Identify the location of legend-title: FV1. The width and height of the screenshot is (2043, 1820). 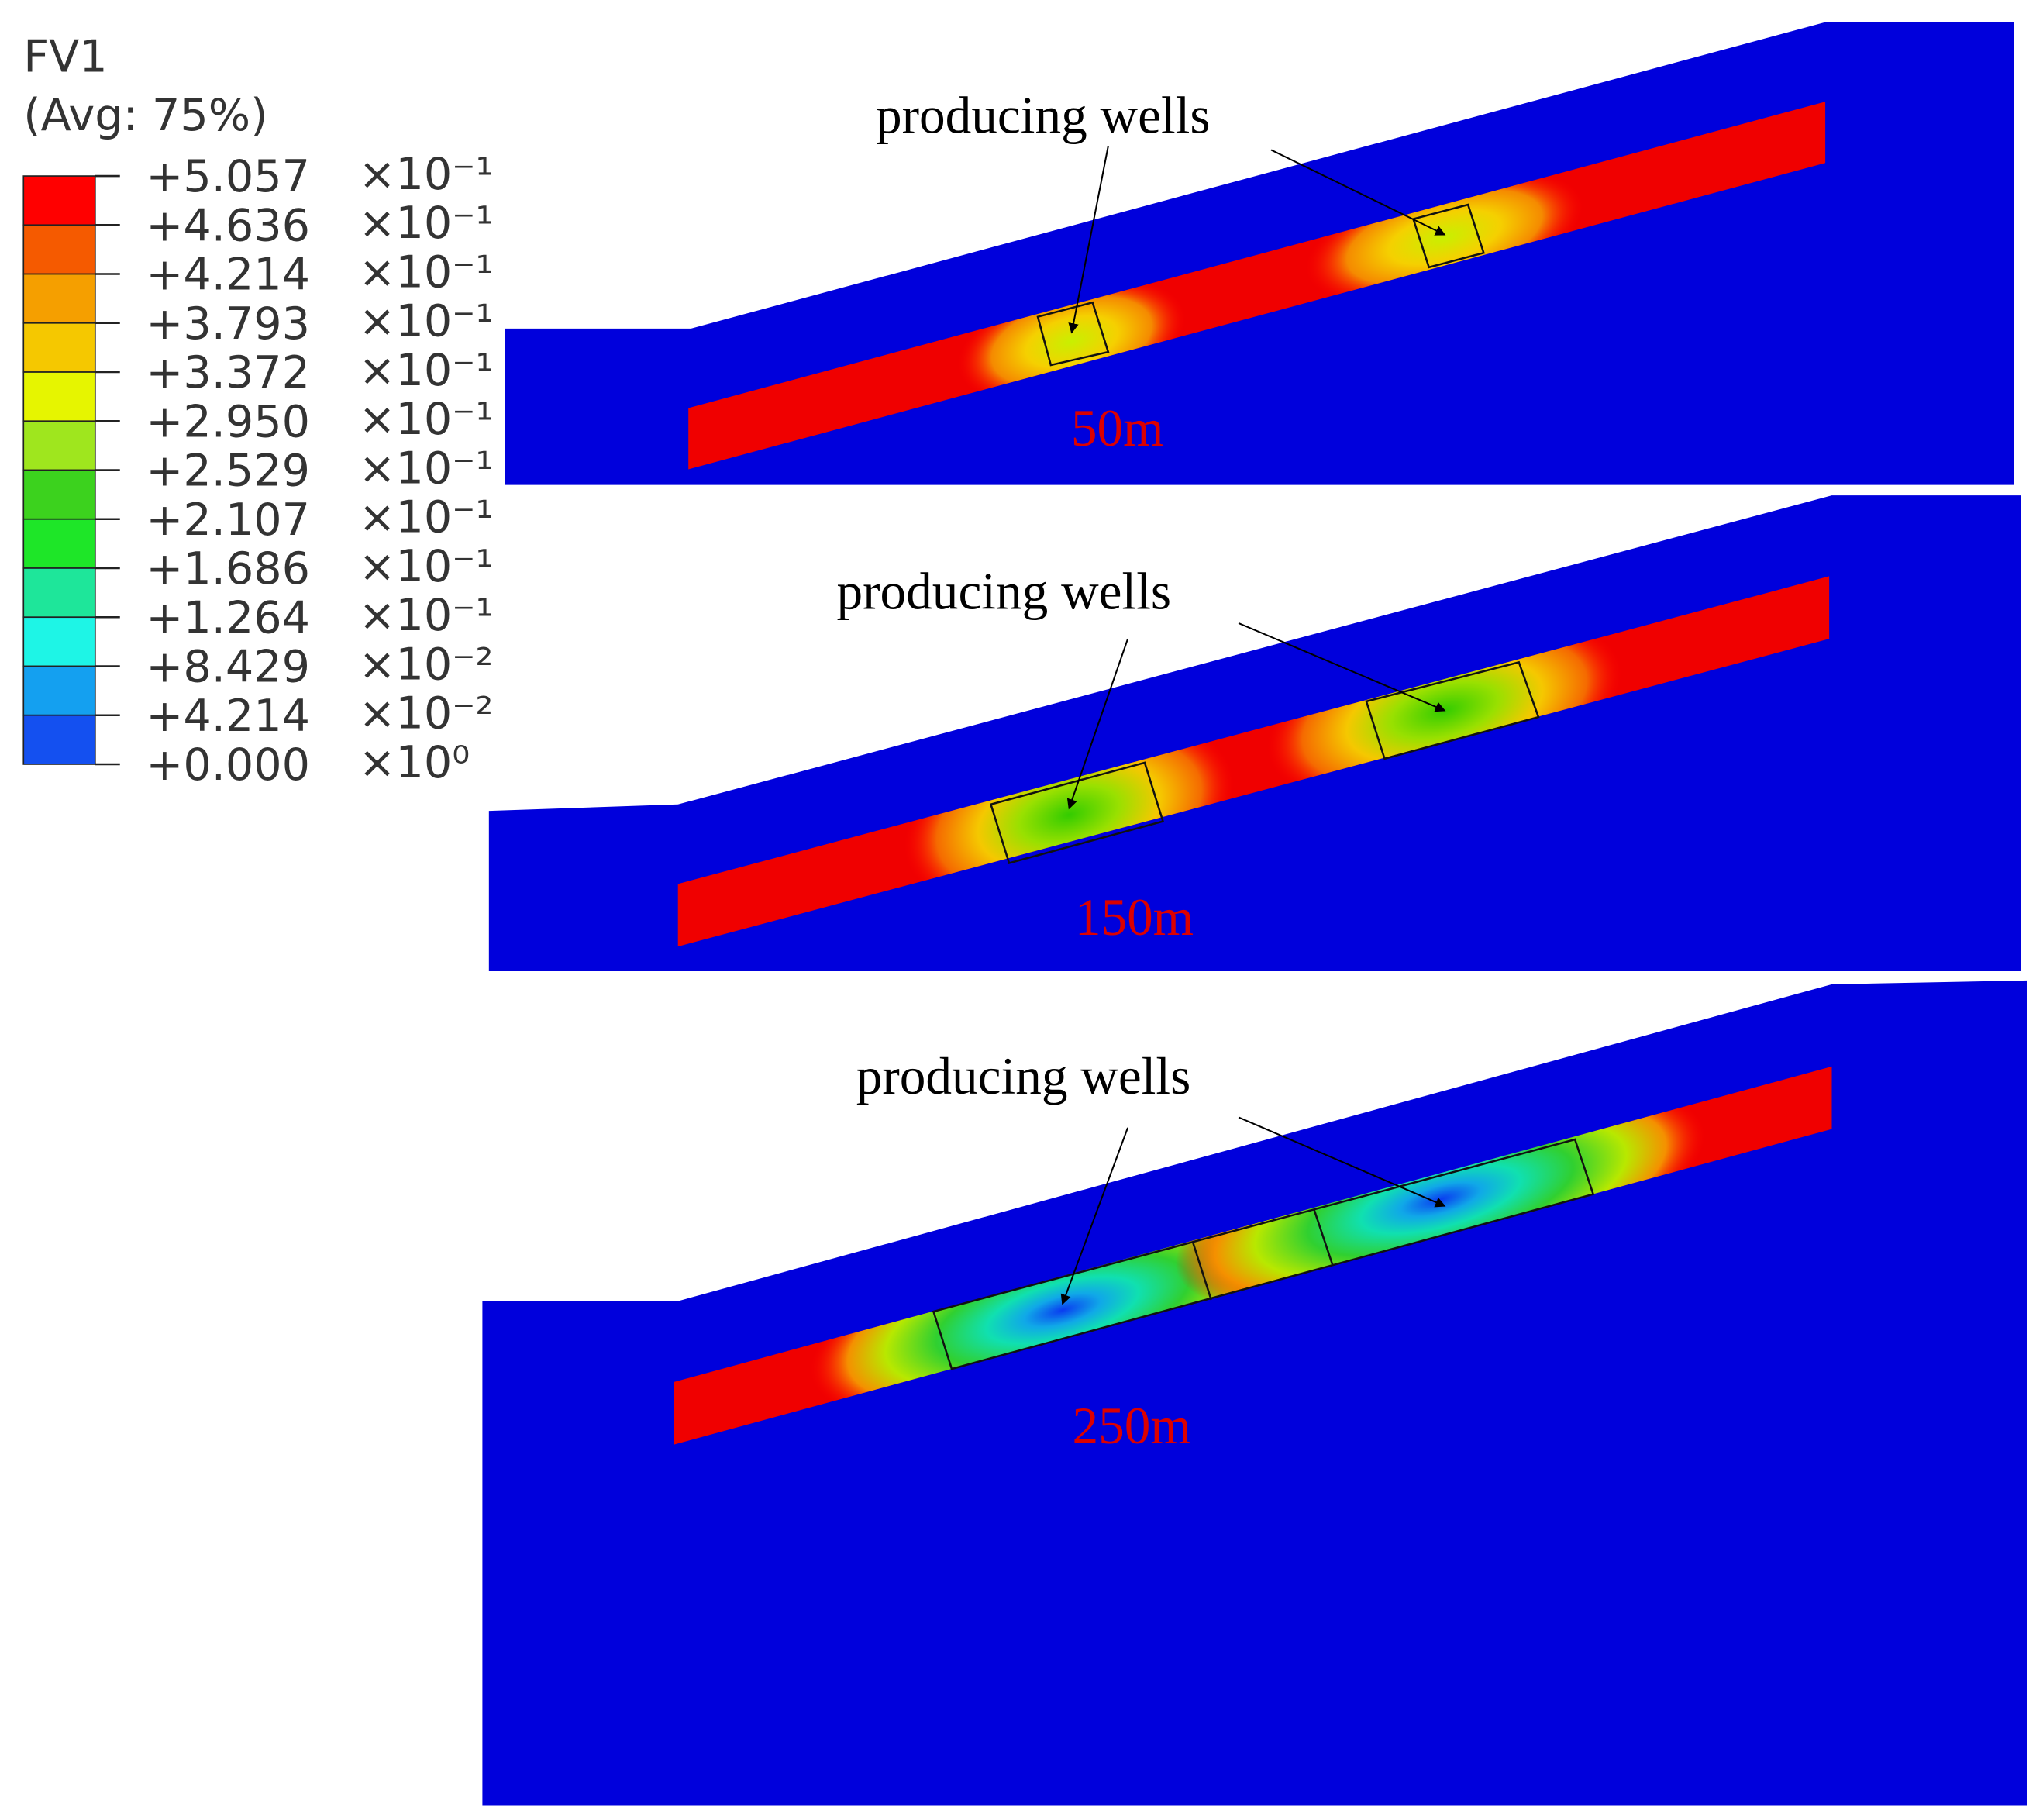
(65, 58).